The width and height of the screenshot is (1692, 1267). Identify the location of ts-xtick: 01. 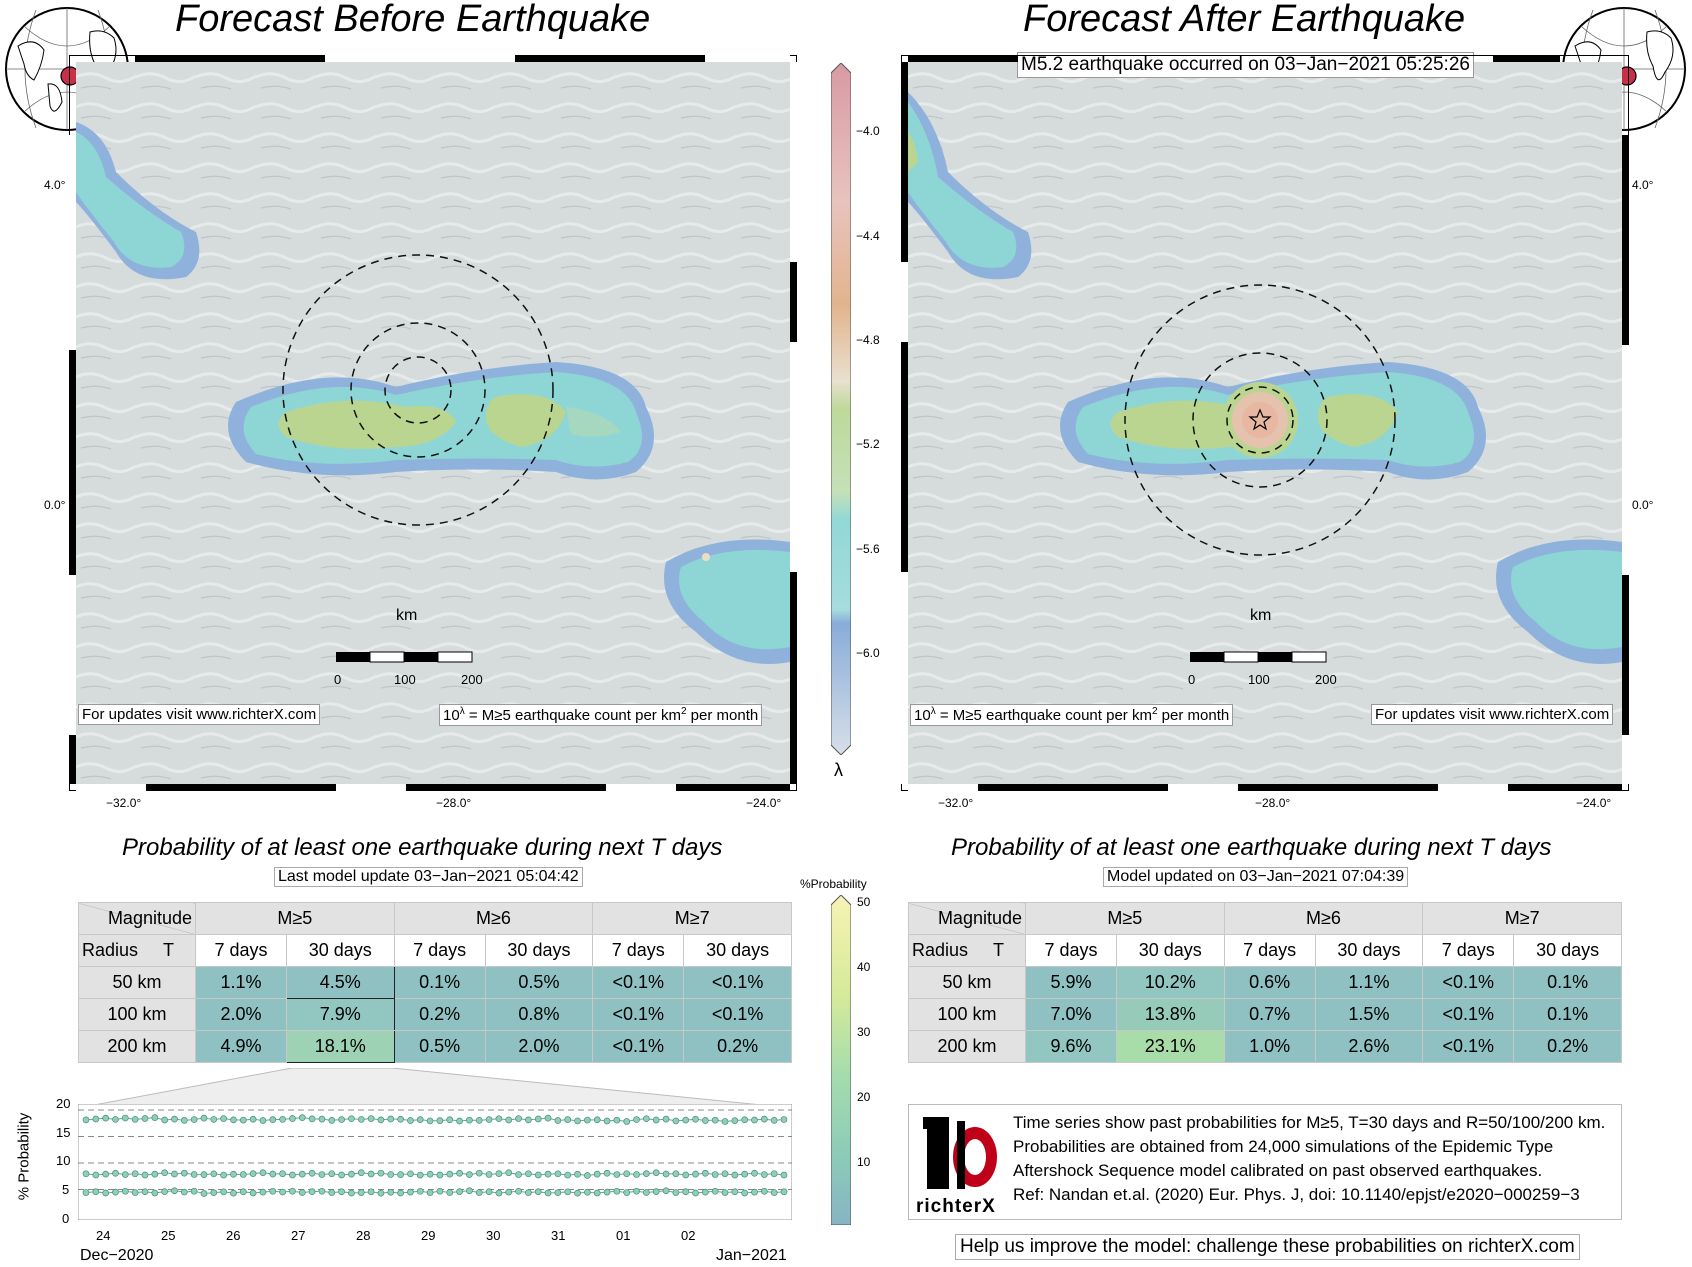
(623, 1235).